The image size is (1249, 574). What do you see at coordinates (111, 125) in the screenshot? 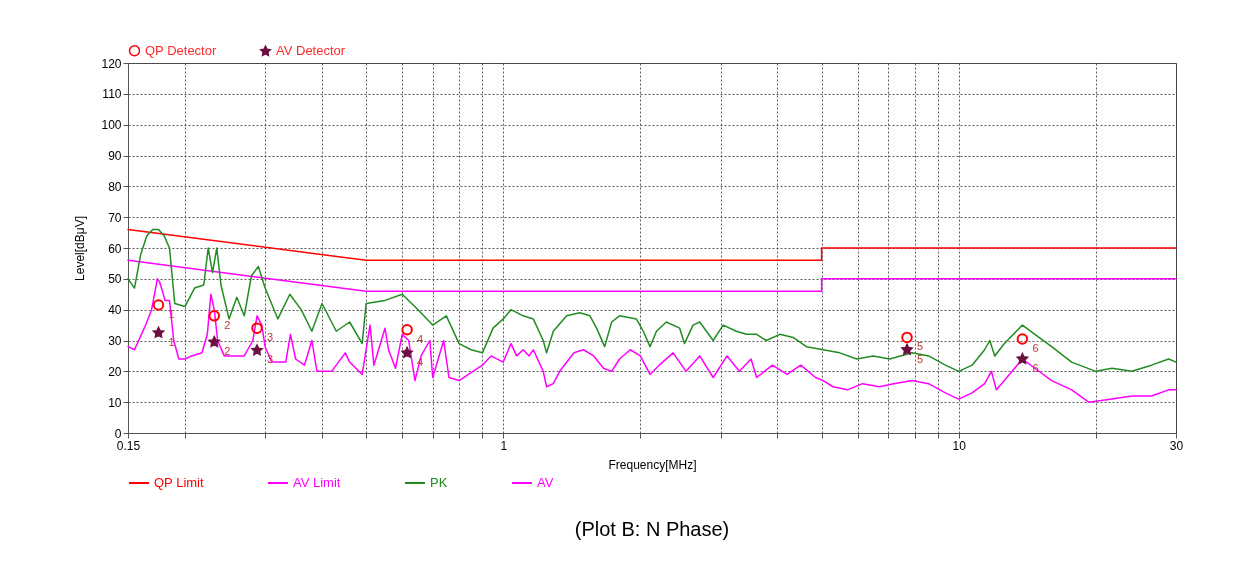
I see `y-tick-label: 100` at bounding box center [111, 125].